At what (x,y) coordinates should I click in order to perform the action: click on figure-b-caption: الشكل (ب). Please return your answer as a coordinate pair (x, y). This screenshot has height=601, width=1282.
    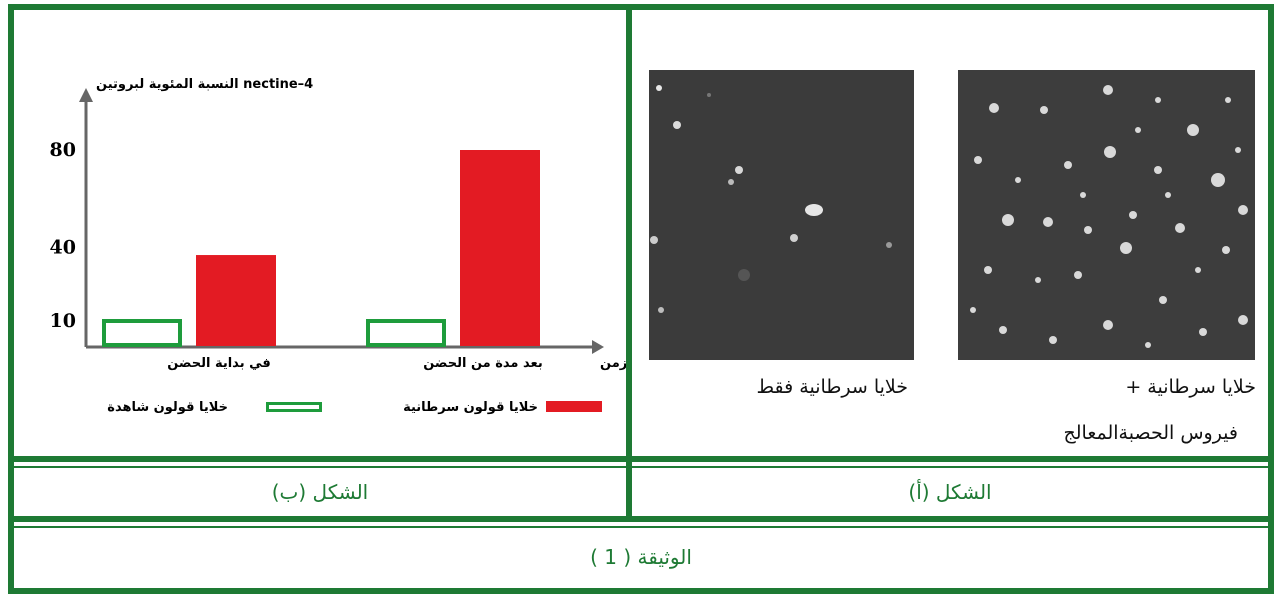
    Looking at the image, I should click on (320, 492).